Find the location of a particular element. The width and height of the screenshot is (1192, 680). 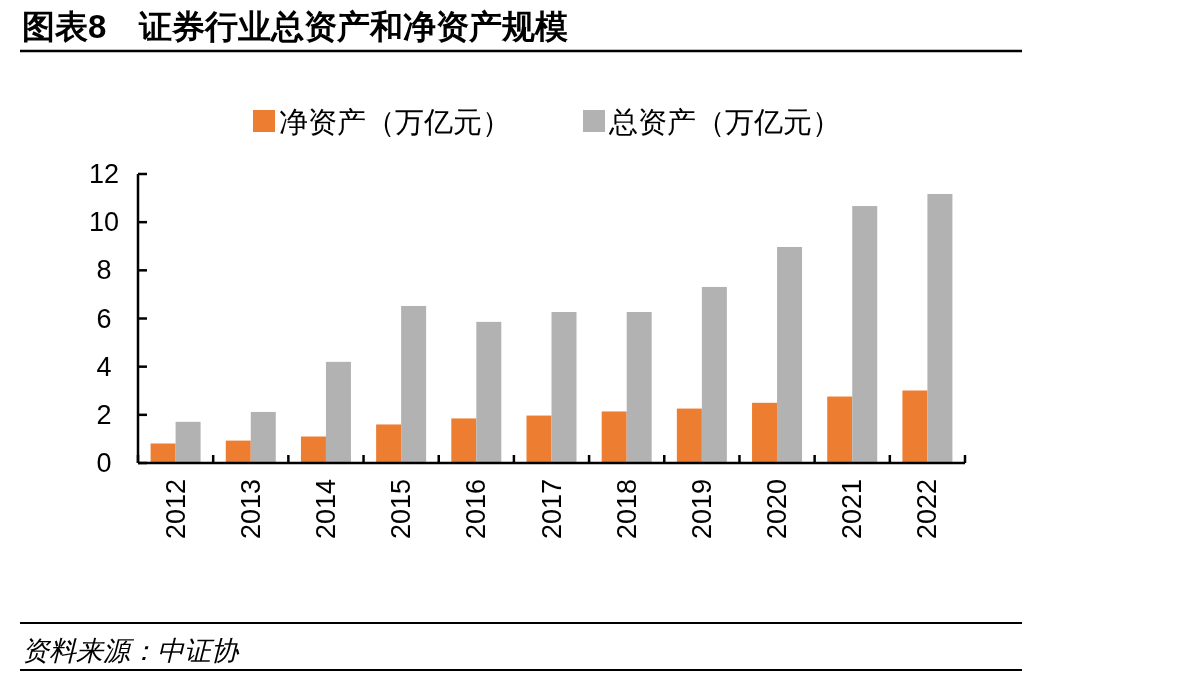

x-tick-label: 2016 is located at coordinates (476, 509).